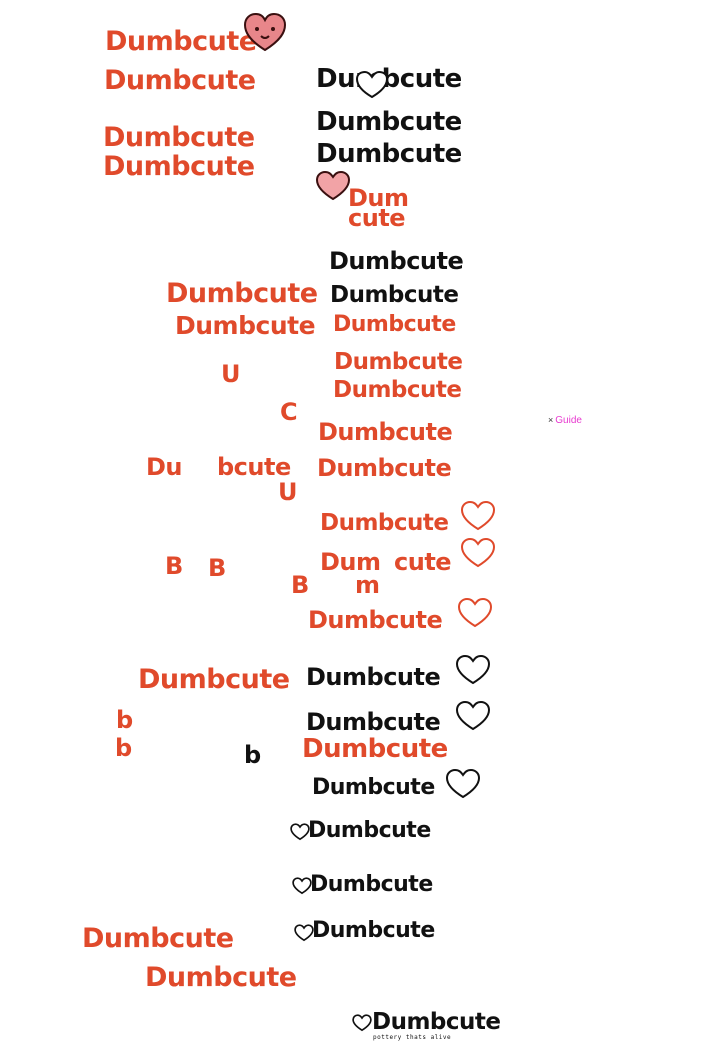  What do you see at coordinates (288, 492) in the screenshot?
I see `letter-u-drop: U` at bounding box center [288, 492].